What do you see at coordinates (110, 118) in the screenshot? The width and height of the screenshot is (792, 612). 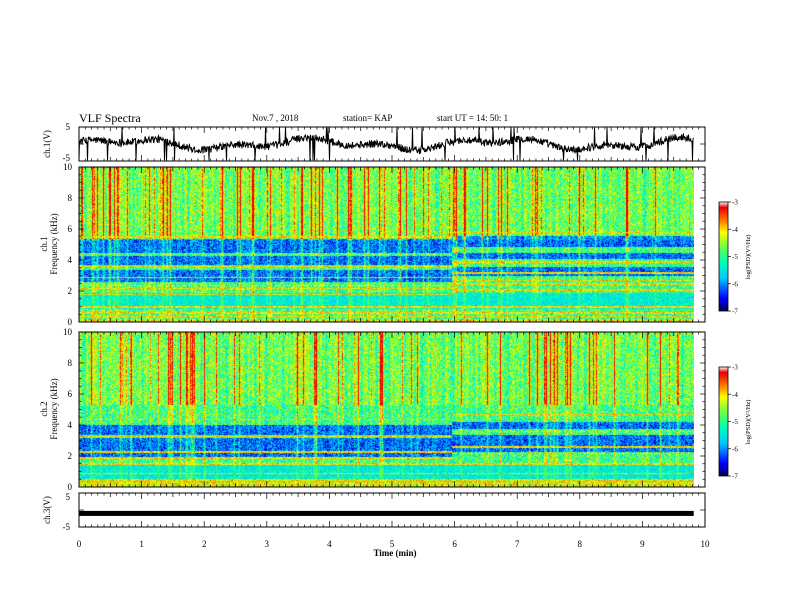 I see `chart-title: VLF Spectra` at bounding box center [110, 118].